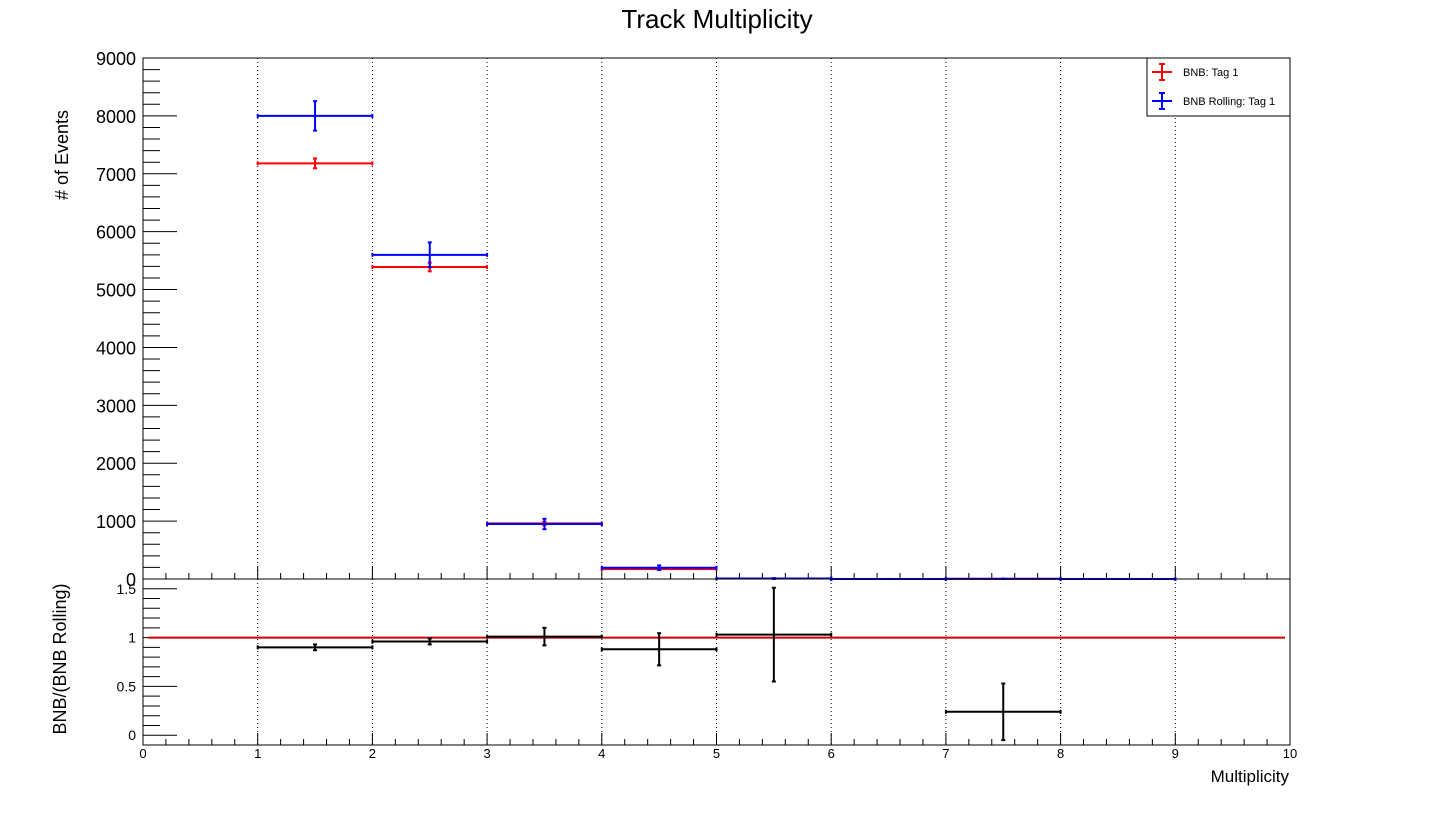 Image resolution: width=1434 pixels, height=829 pixels. I want to click on y-tick-label: 3000, so click(116, 406).